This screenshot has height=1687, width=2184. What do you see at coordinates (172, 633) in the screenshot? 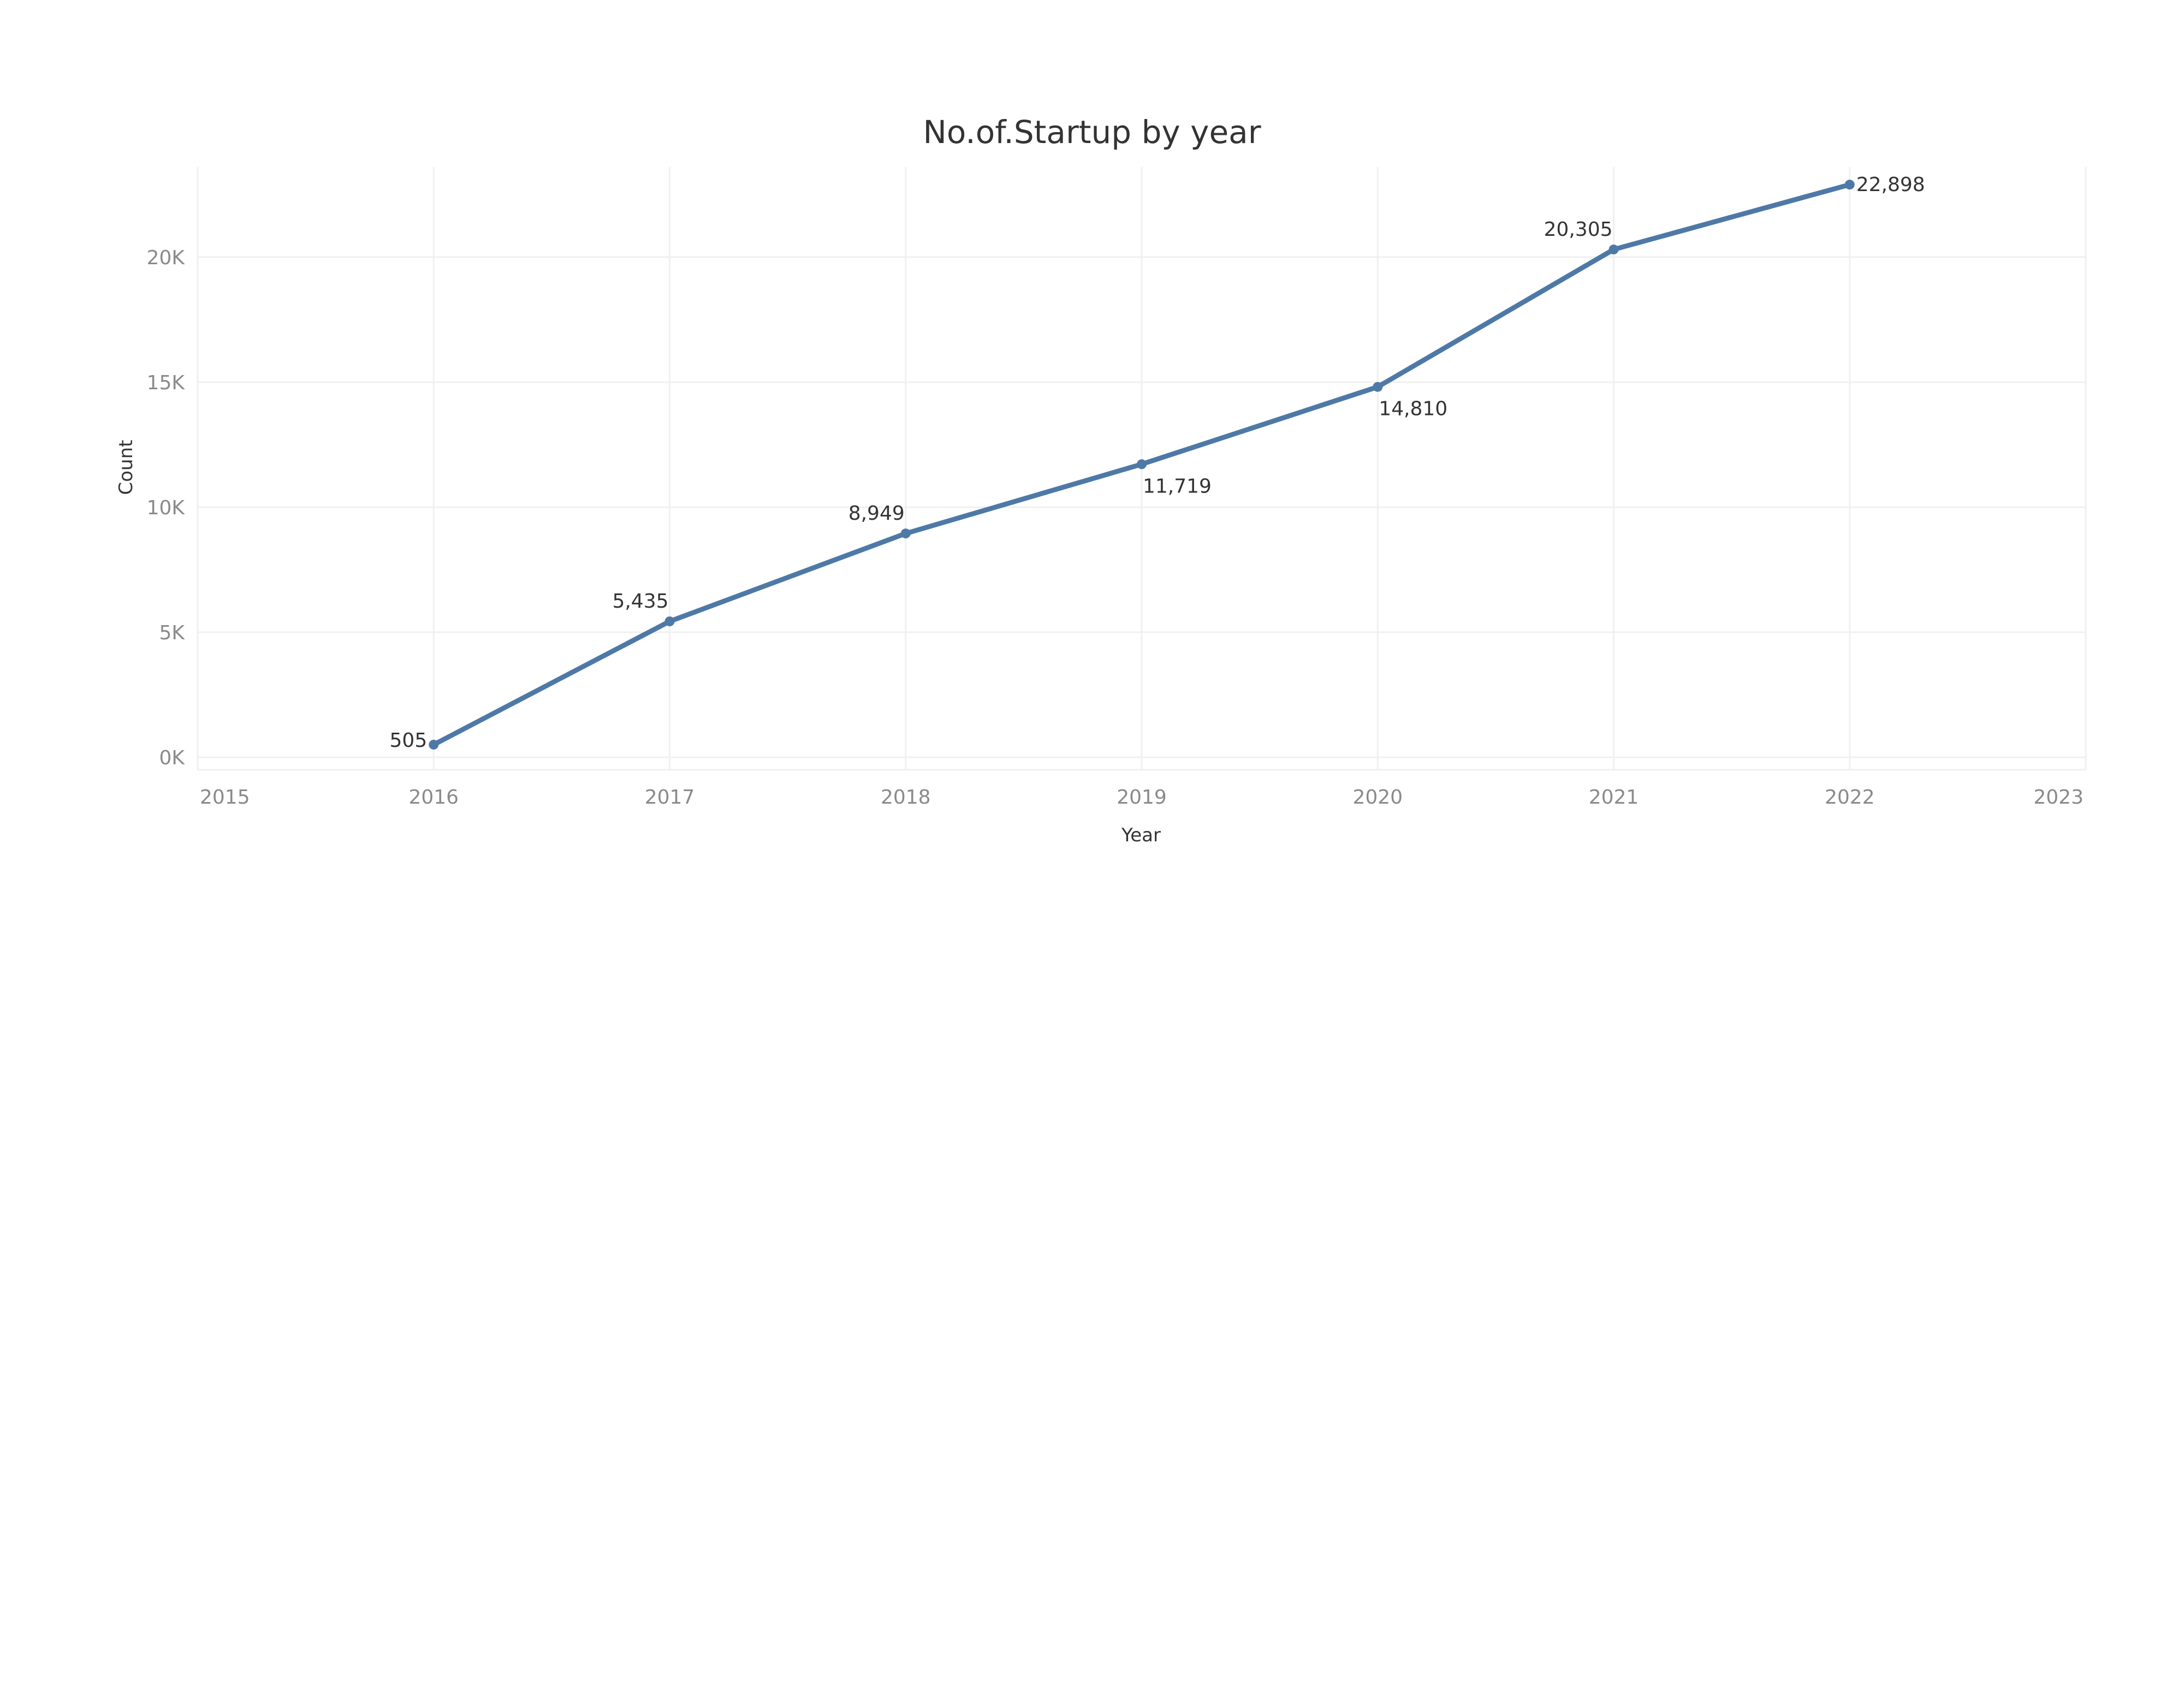
I see `y-tick-label: 5K` at bounding box center [172, 633].